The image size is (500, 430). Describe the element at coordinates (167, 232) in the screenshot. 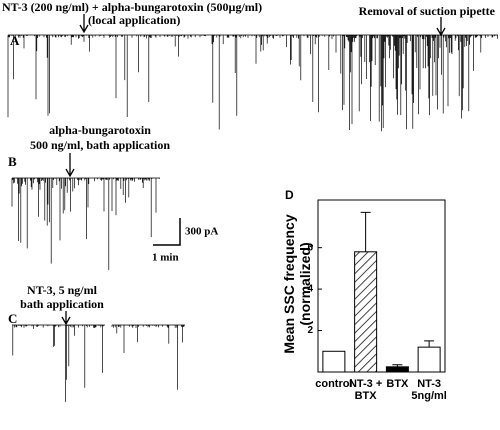

I see `scale-bar` at that location.